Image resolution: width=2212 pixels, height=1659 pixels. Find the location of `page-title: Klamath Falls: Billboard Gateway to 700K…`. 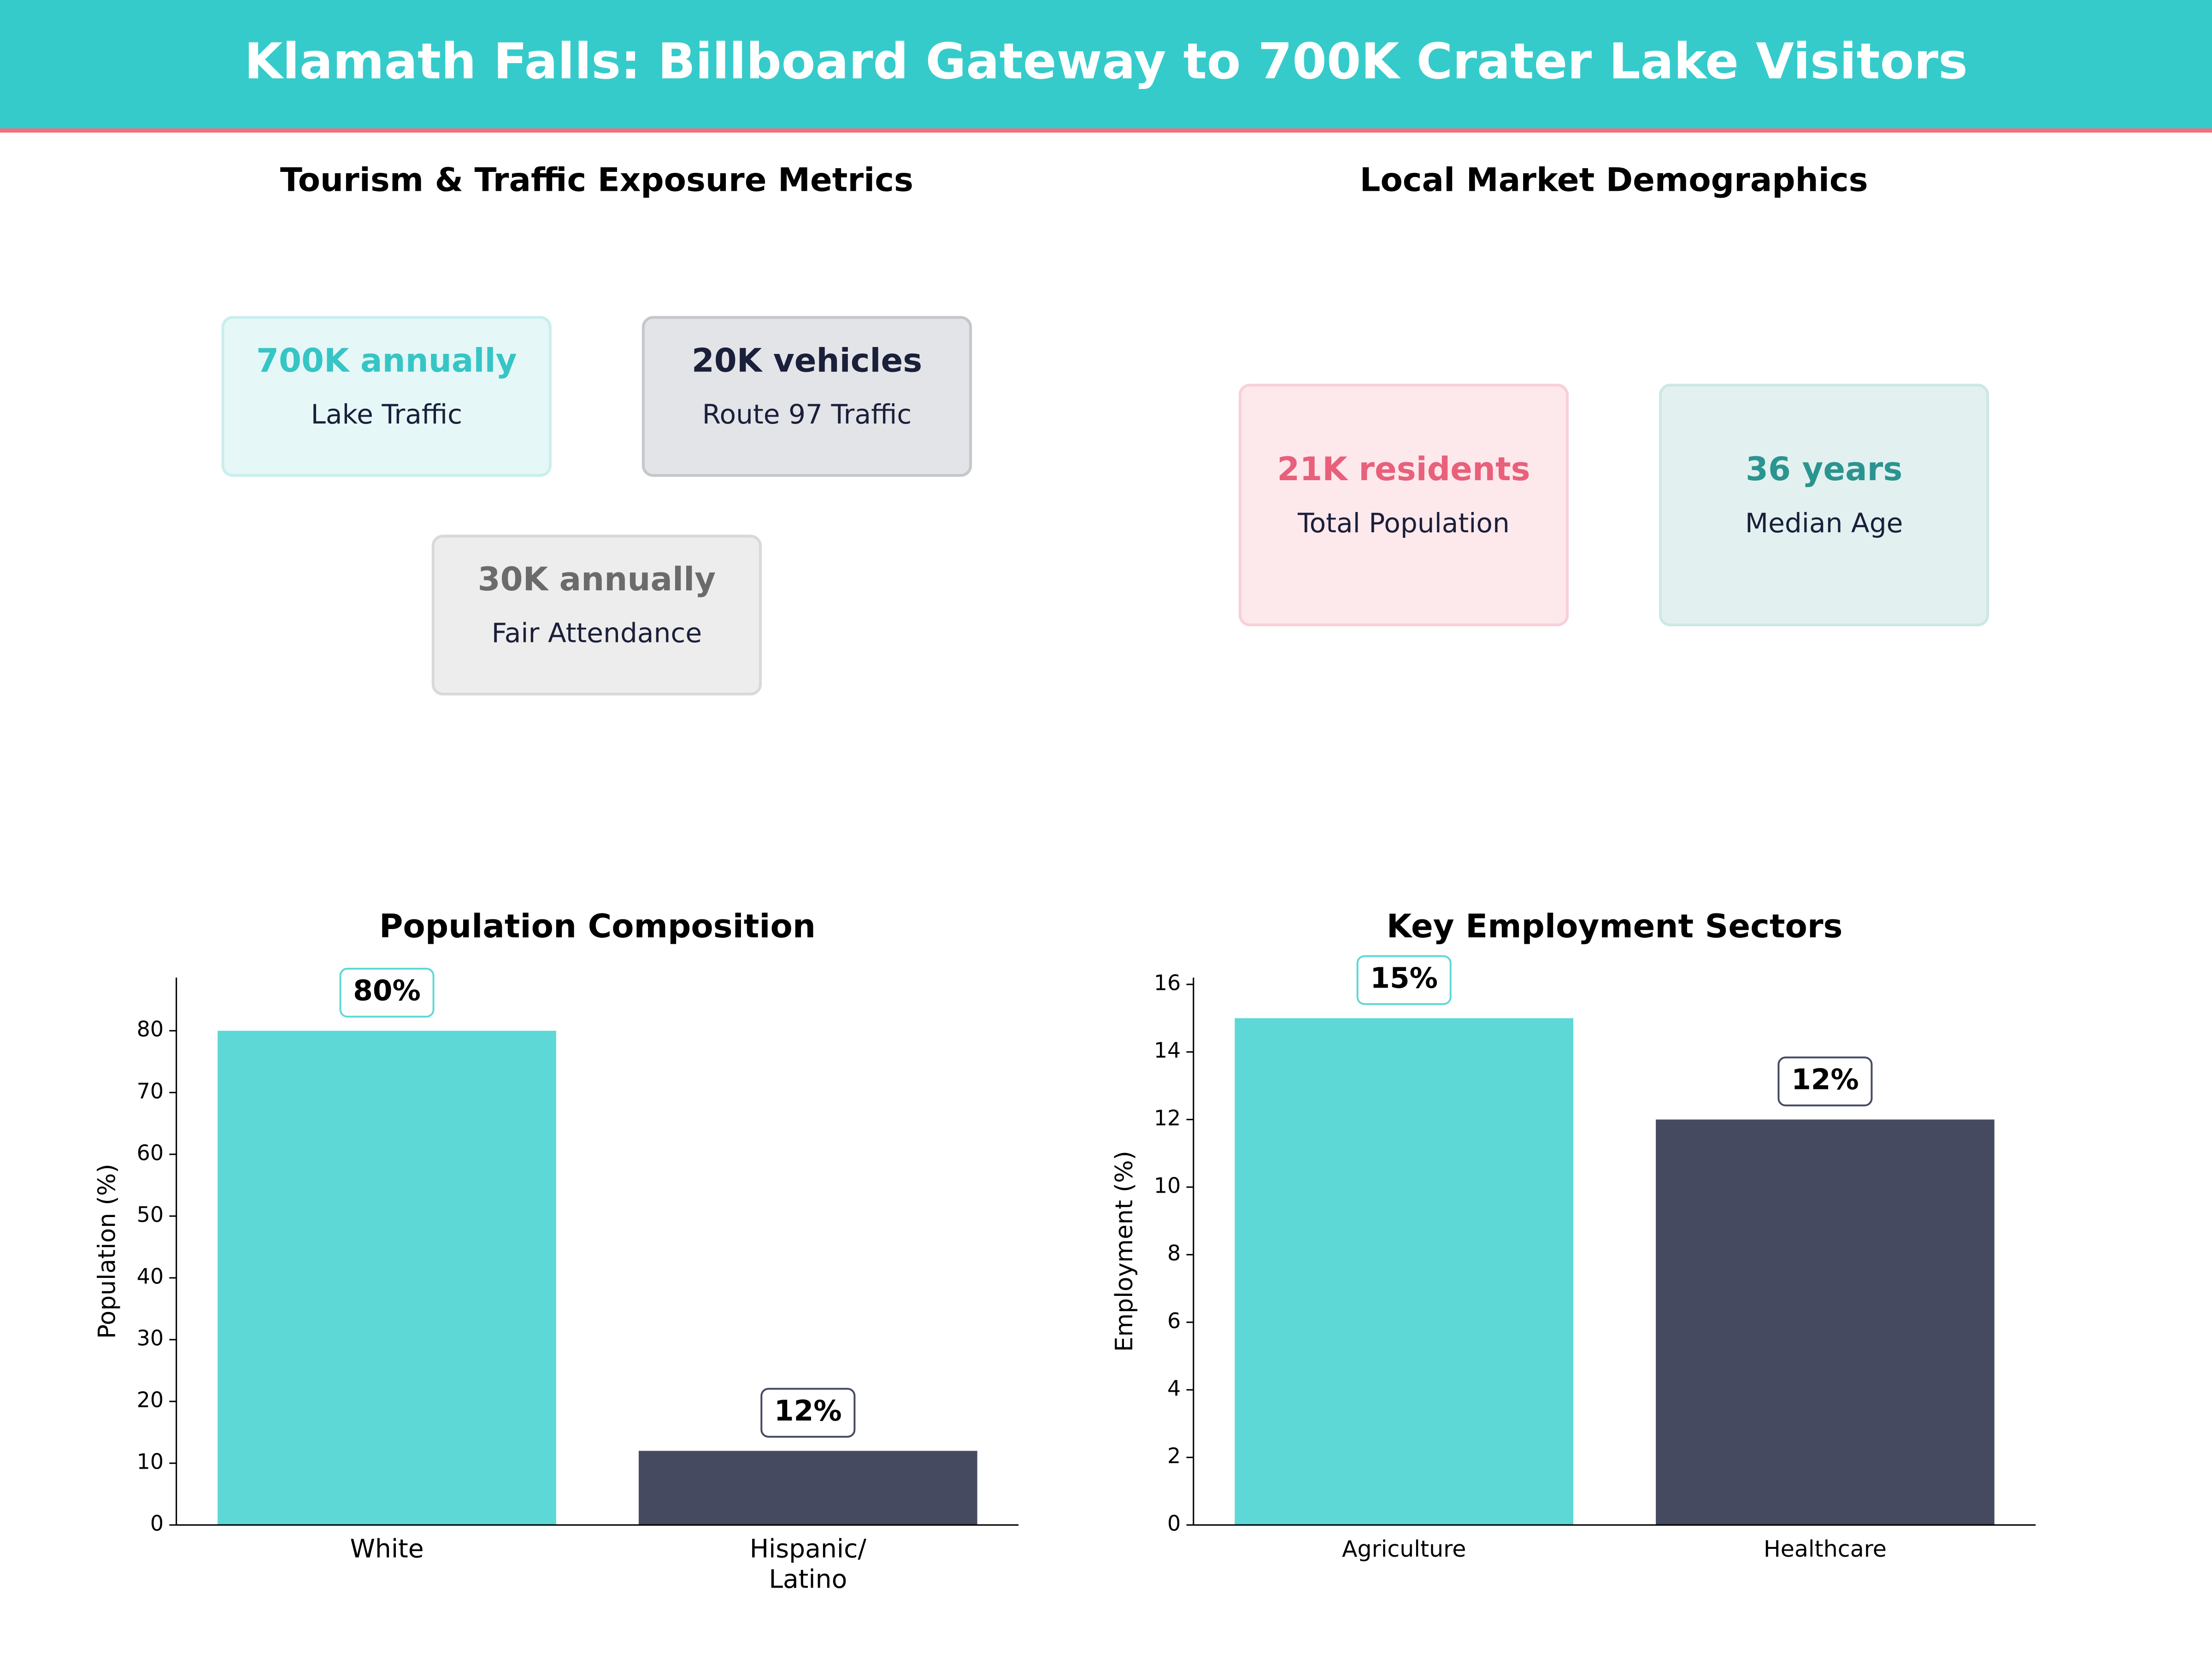

page-title: Klamath Falls: Billboard Gateway to 700K… is located at coordinates (1106, 61).